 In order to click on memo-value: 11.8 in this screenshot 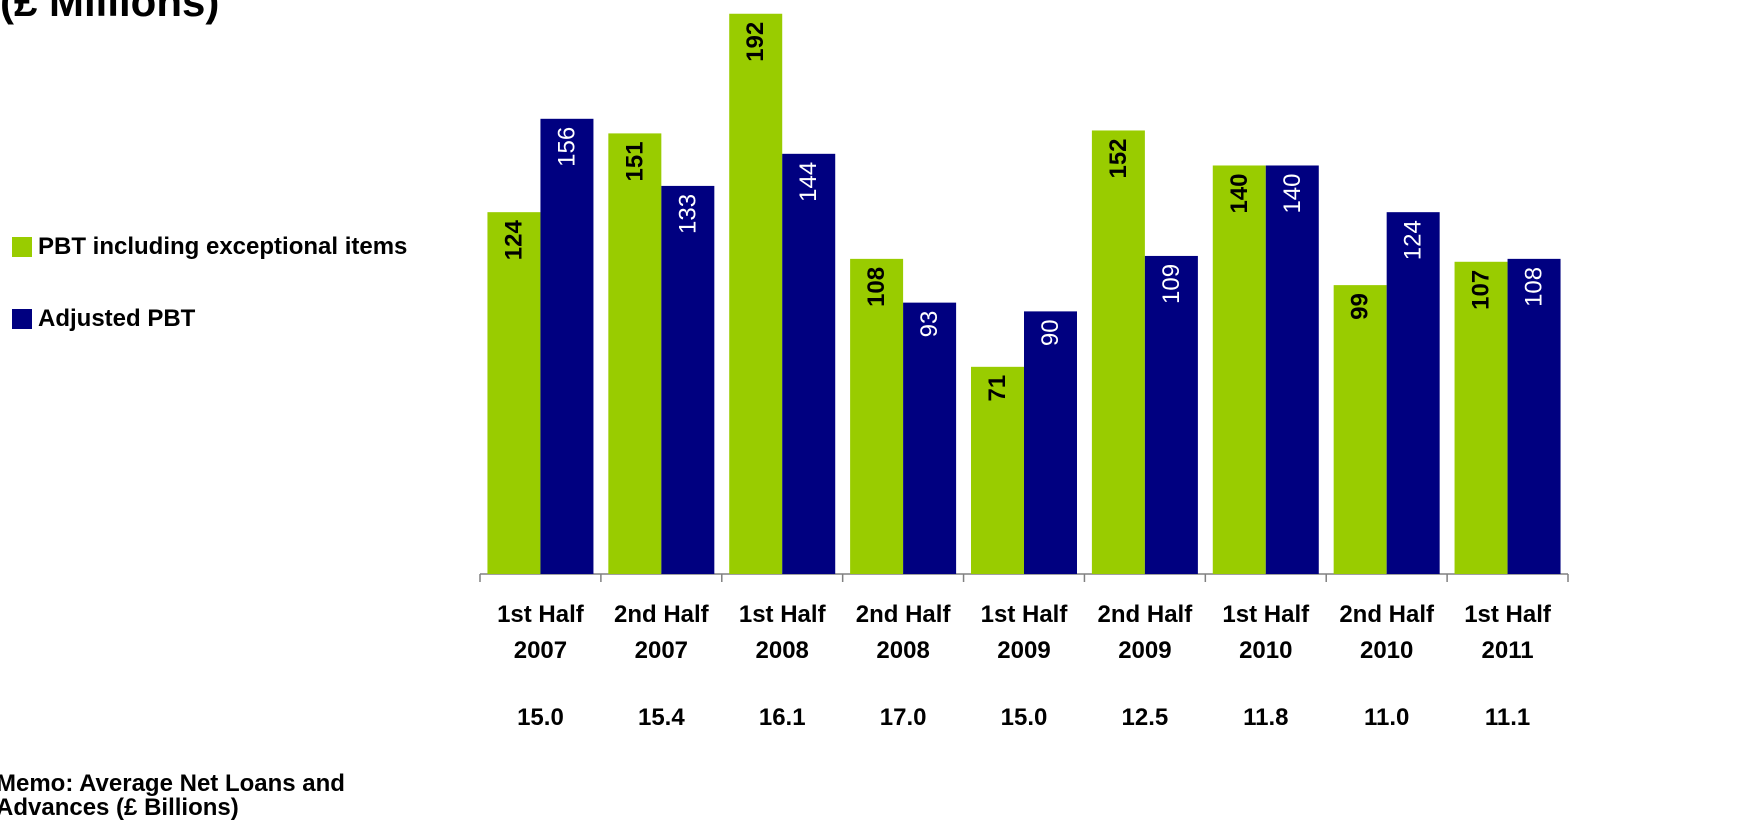, I will do `click(1265, 717)`.